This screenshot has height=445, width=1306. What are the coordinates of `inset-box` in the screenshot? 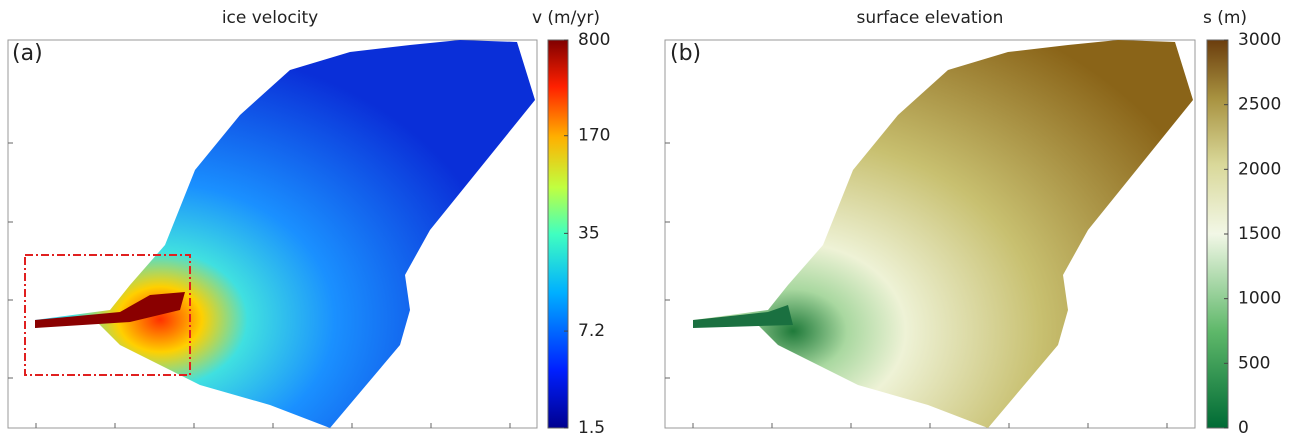 It's located at (107, 315).